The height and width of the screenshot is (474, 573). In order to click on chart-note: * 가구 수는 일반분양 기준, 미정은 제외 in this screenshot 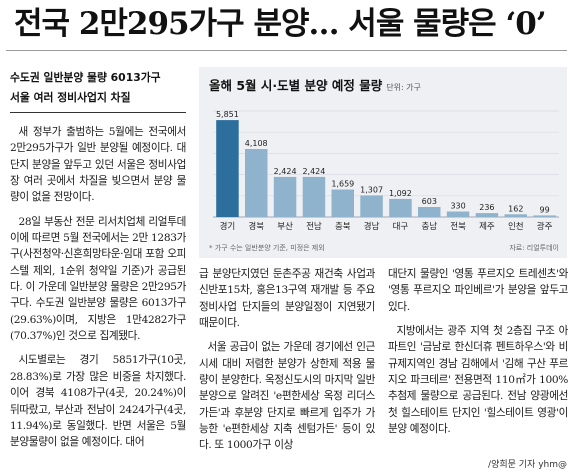, I will do `click(267, 248)`.